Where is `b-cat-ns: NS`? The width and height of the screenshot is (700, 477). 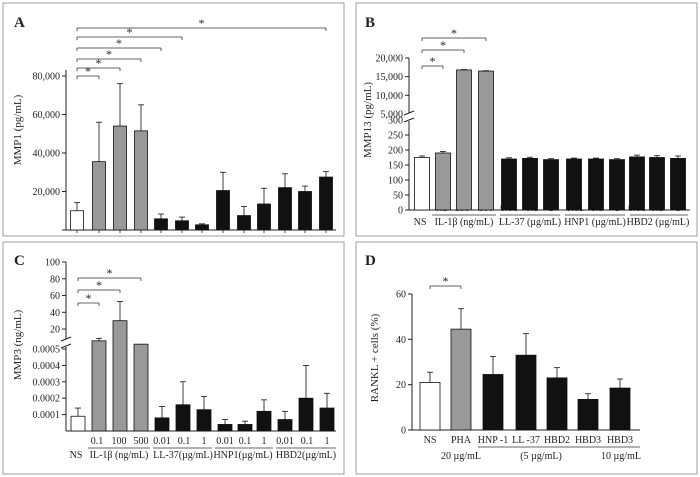
b-cat-ns: NS is located at coordinates (420, 222).